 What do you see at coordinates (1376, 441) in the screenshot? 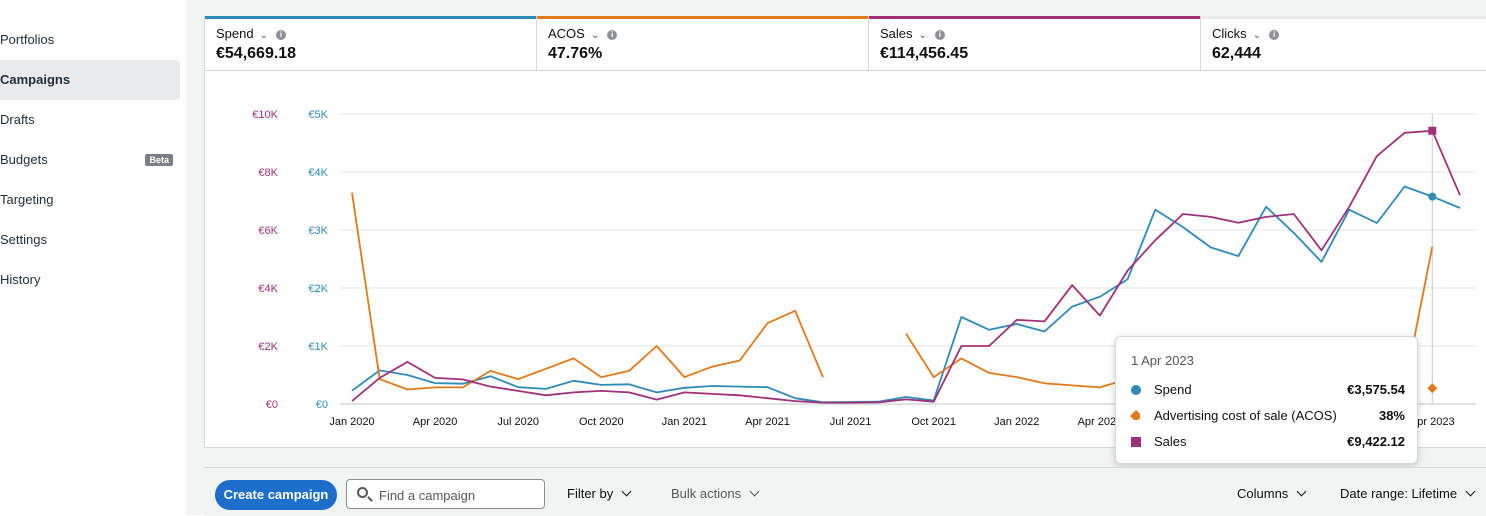
I see `tooltip-row-value: €9,422.12` at bounding box center [1376, 441].